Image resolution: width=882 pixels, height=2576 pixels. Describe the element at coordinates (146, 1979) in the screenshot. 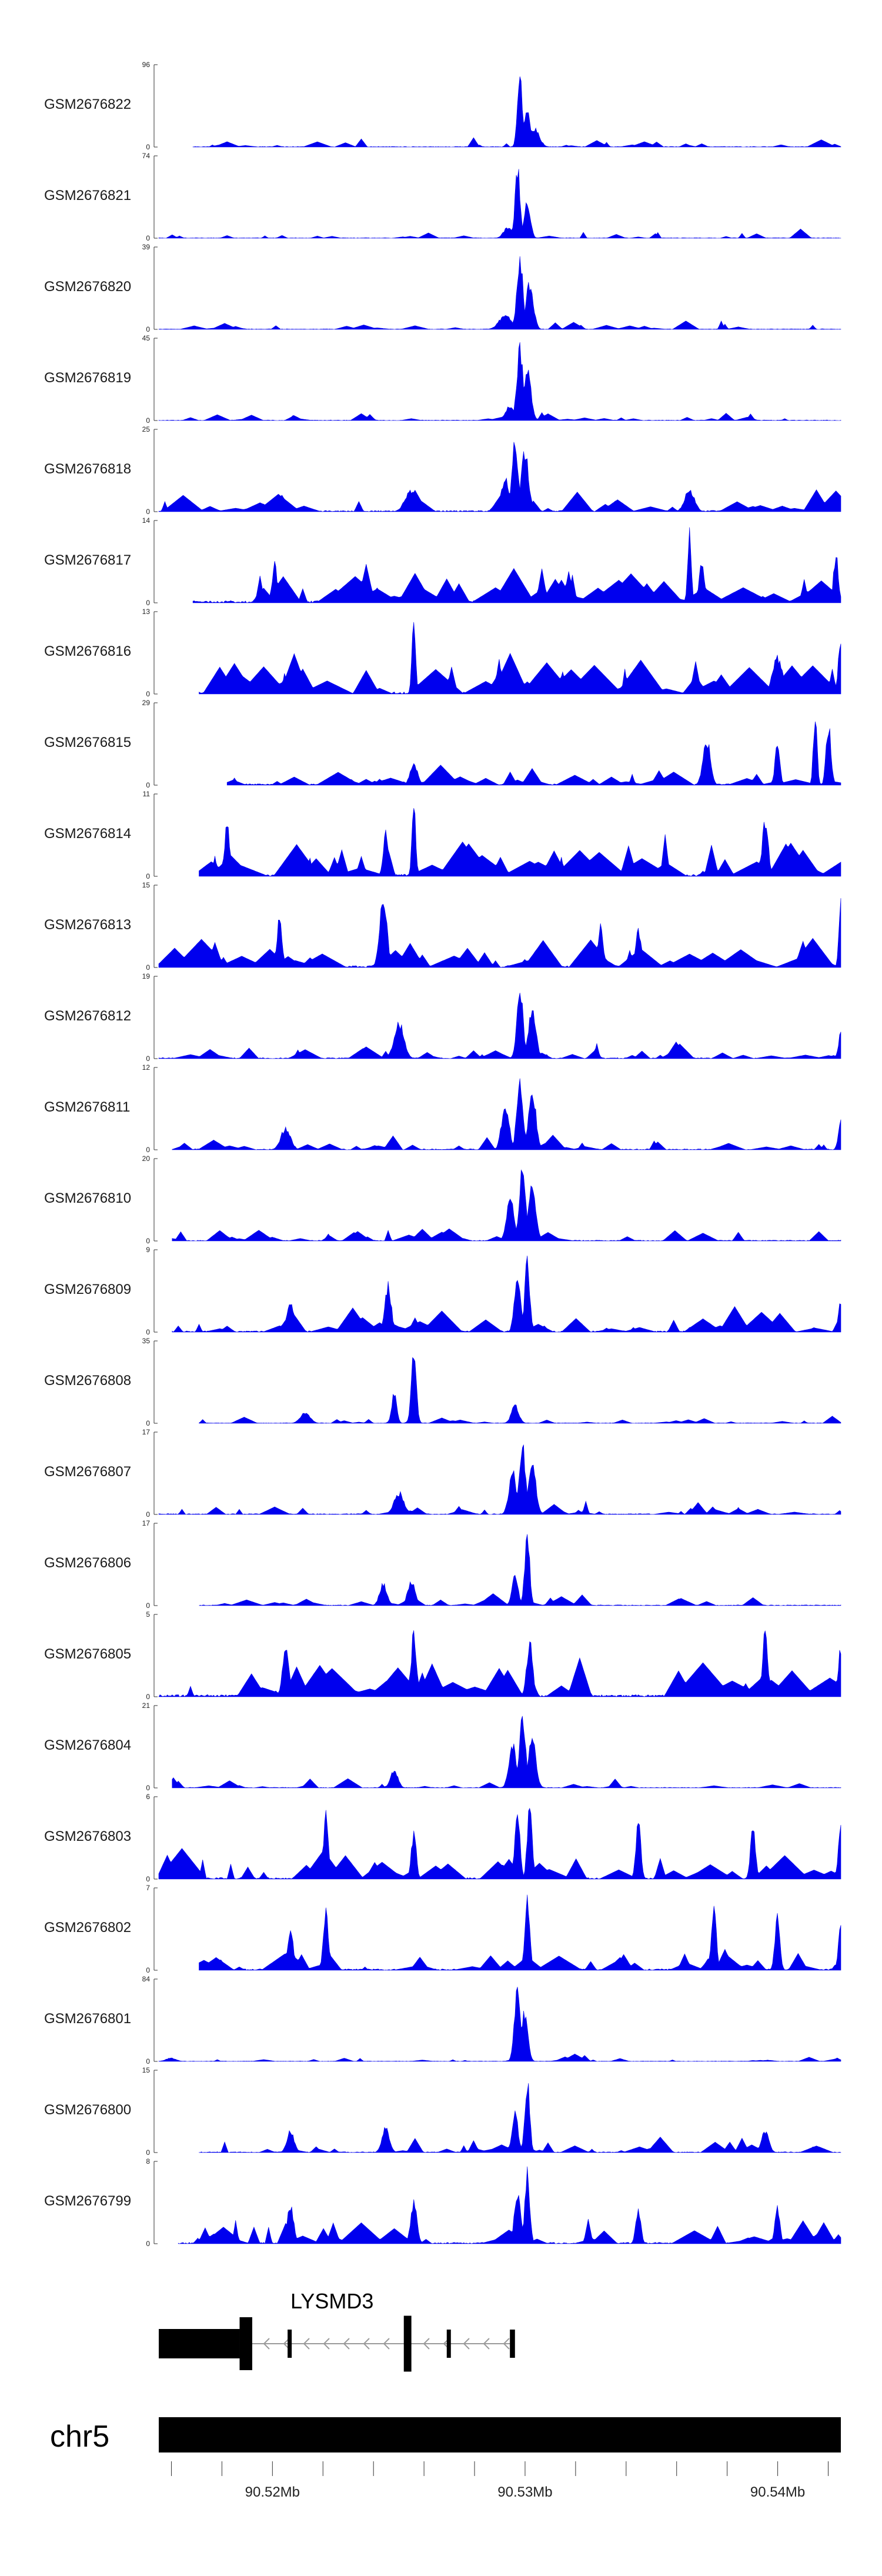

I see `y-max-label: 84` at that location.